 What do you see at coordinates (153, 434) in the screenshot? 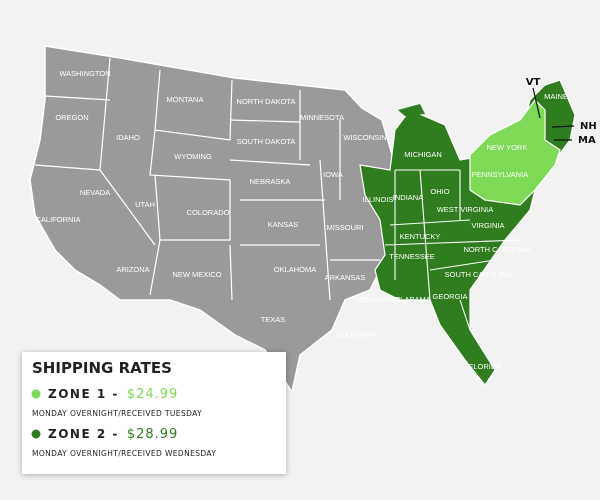
I see `zone-price: $28.99` at bounding box center [153, 434].